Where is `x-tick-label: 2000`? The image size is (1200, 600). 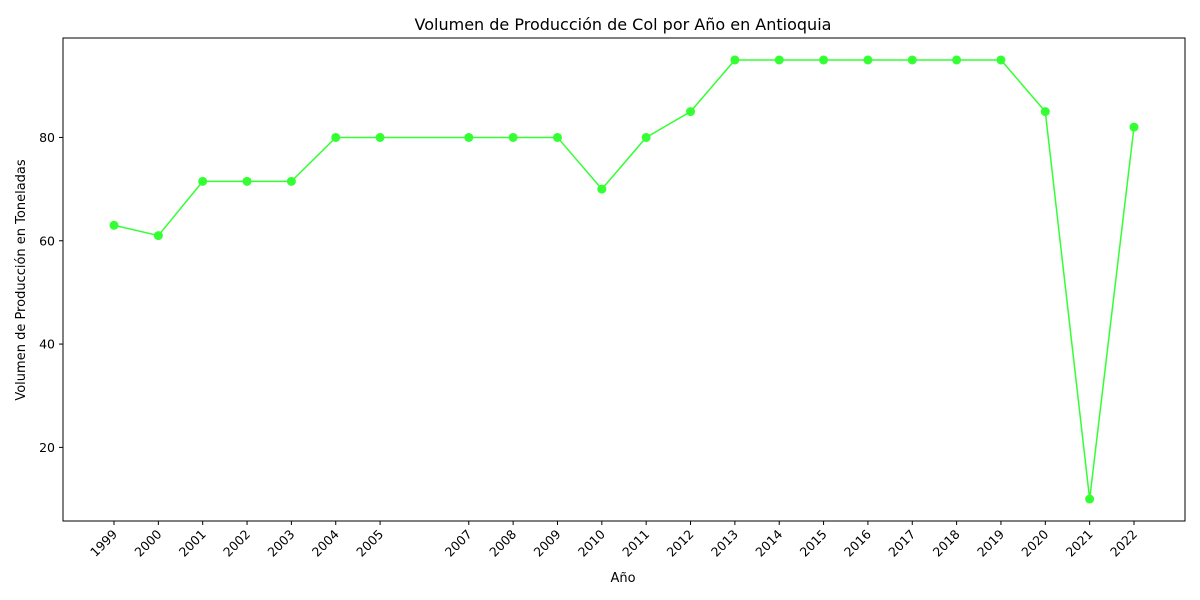
x-tick-label: 2000 is located at coordinates (147, 542).